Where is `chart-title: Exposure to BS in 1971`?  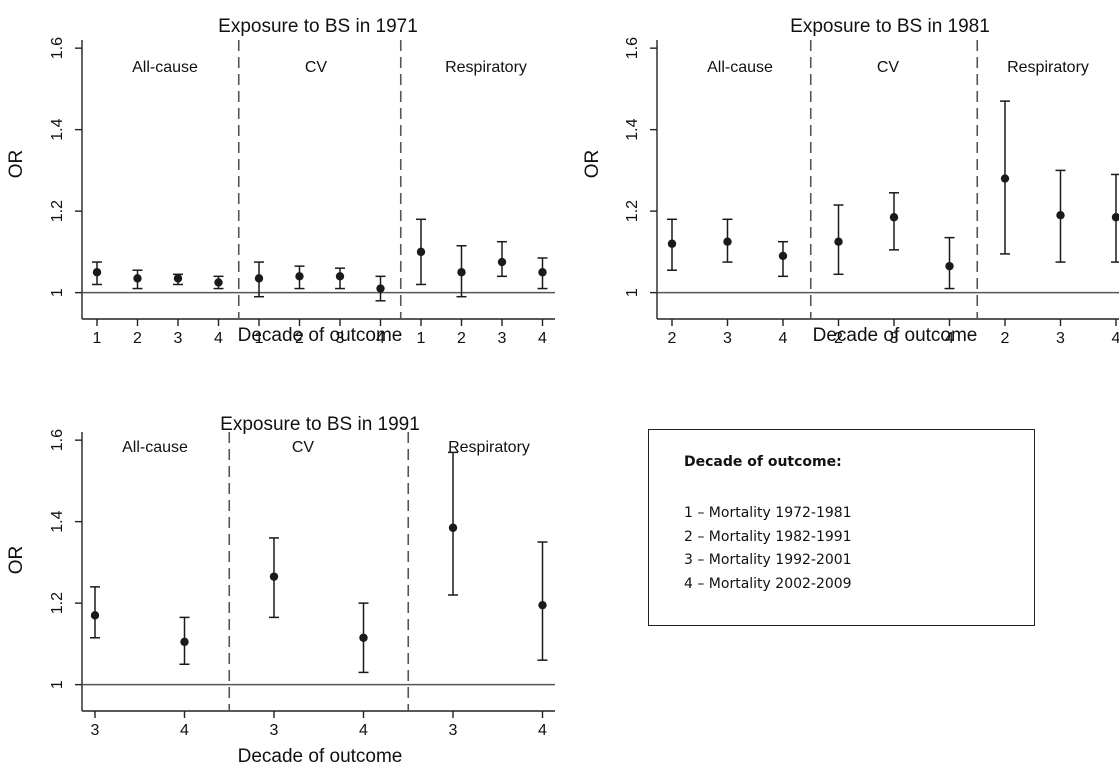
chart-title: Exposure to BS in 1971 is located at coordinates (318, 26).